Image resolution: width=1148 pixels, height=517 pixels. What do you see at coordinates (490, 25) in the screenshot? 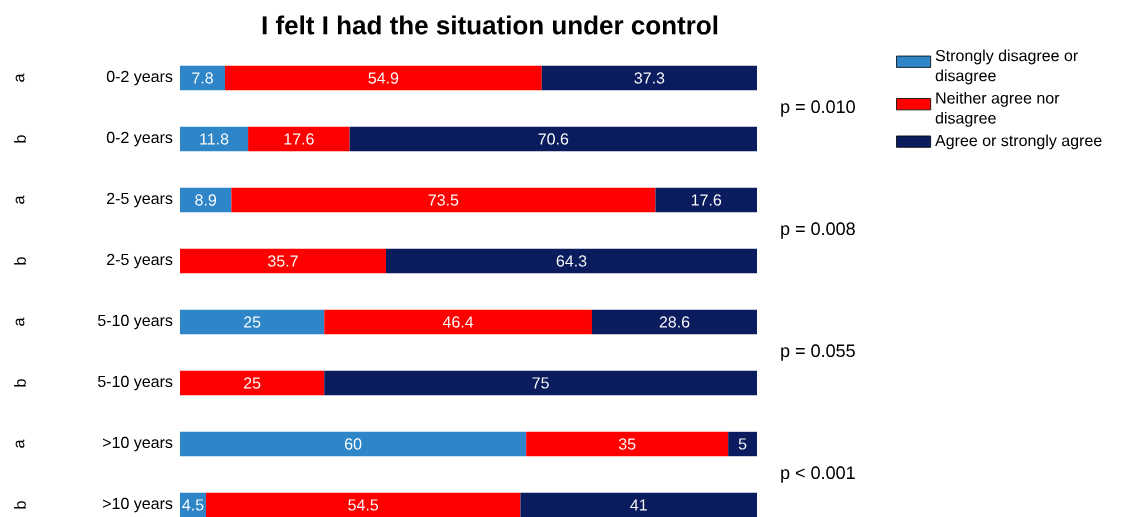
I see `chart-title: I felt I had the situation under control` at bounding box center [490, 25].